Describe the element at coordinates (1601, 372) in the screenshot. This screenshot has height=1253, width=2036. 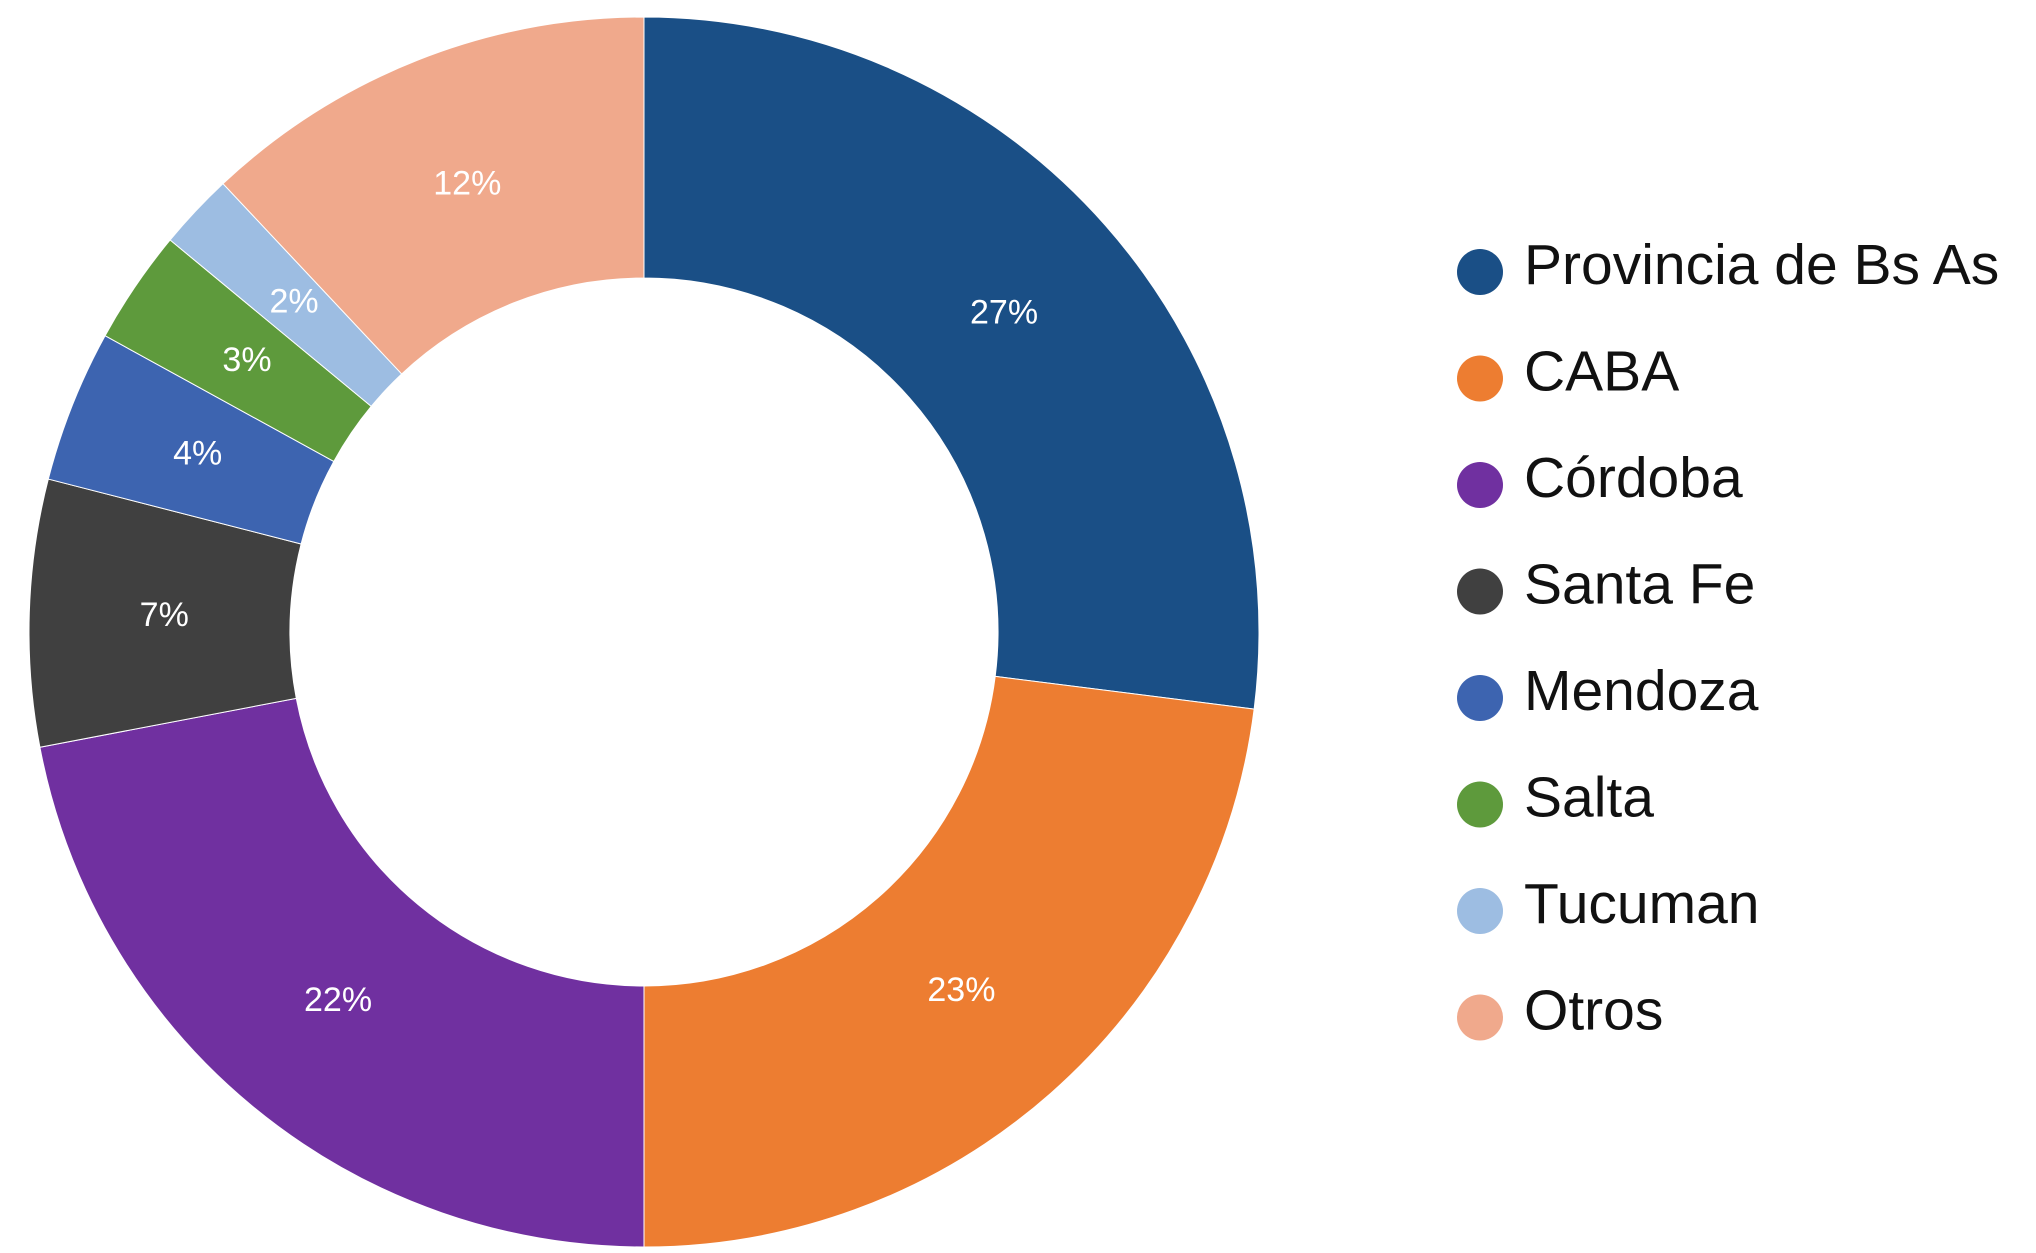
I see `legend-label: CABA` at that location.